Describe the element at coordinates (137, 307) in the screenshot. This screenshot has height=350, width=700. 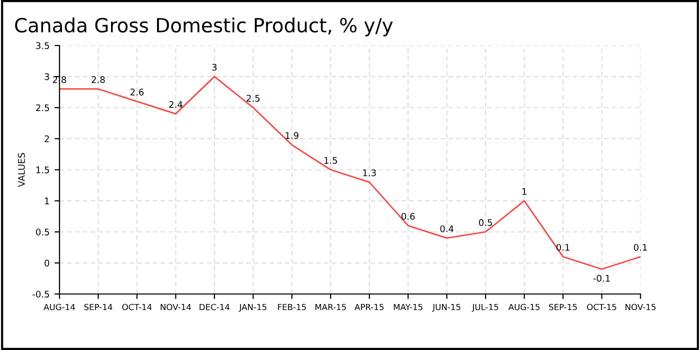
I see `x-tick-label: OCT-14` at that location.